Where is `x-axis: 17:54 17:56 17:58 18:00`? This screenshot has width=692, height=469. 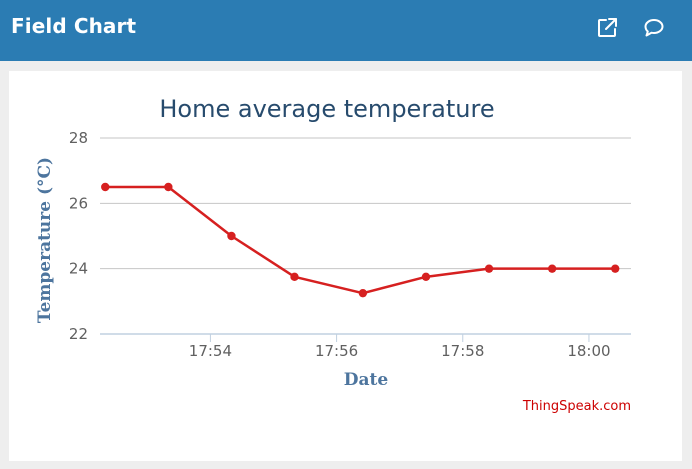
x-axis: 17:54 17:56 17:58 18:00 is located at coordinates (400, 347).